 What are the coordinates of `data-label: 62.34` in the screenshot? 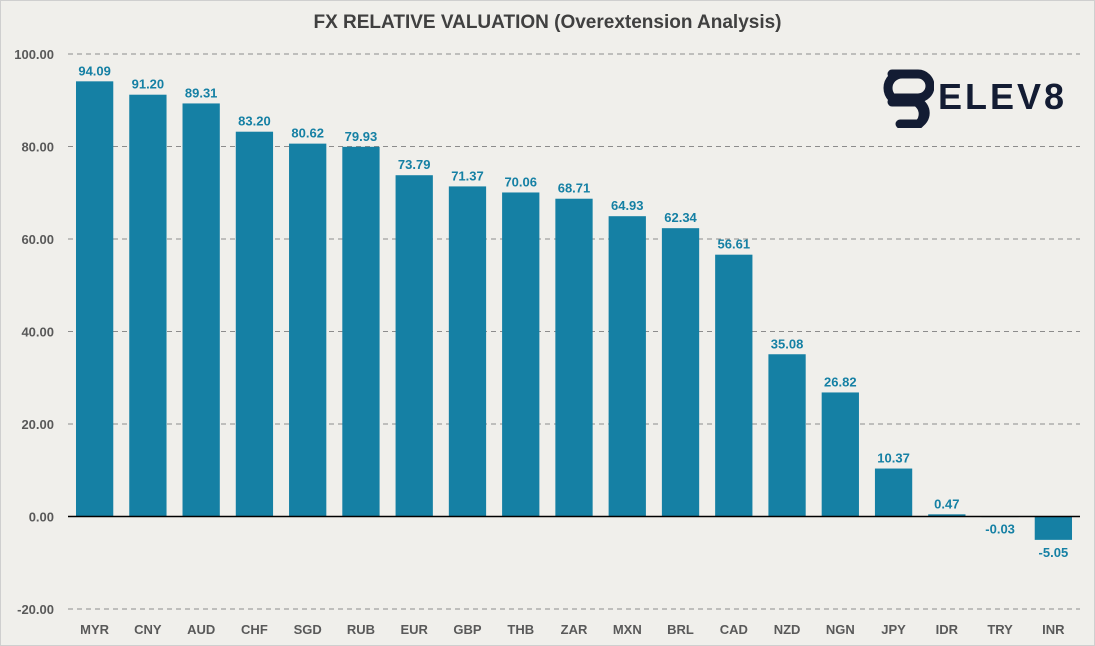 It's located at (680, 217).